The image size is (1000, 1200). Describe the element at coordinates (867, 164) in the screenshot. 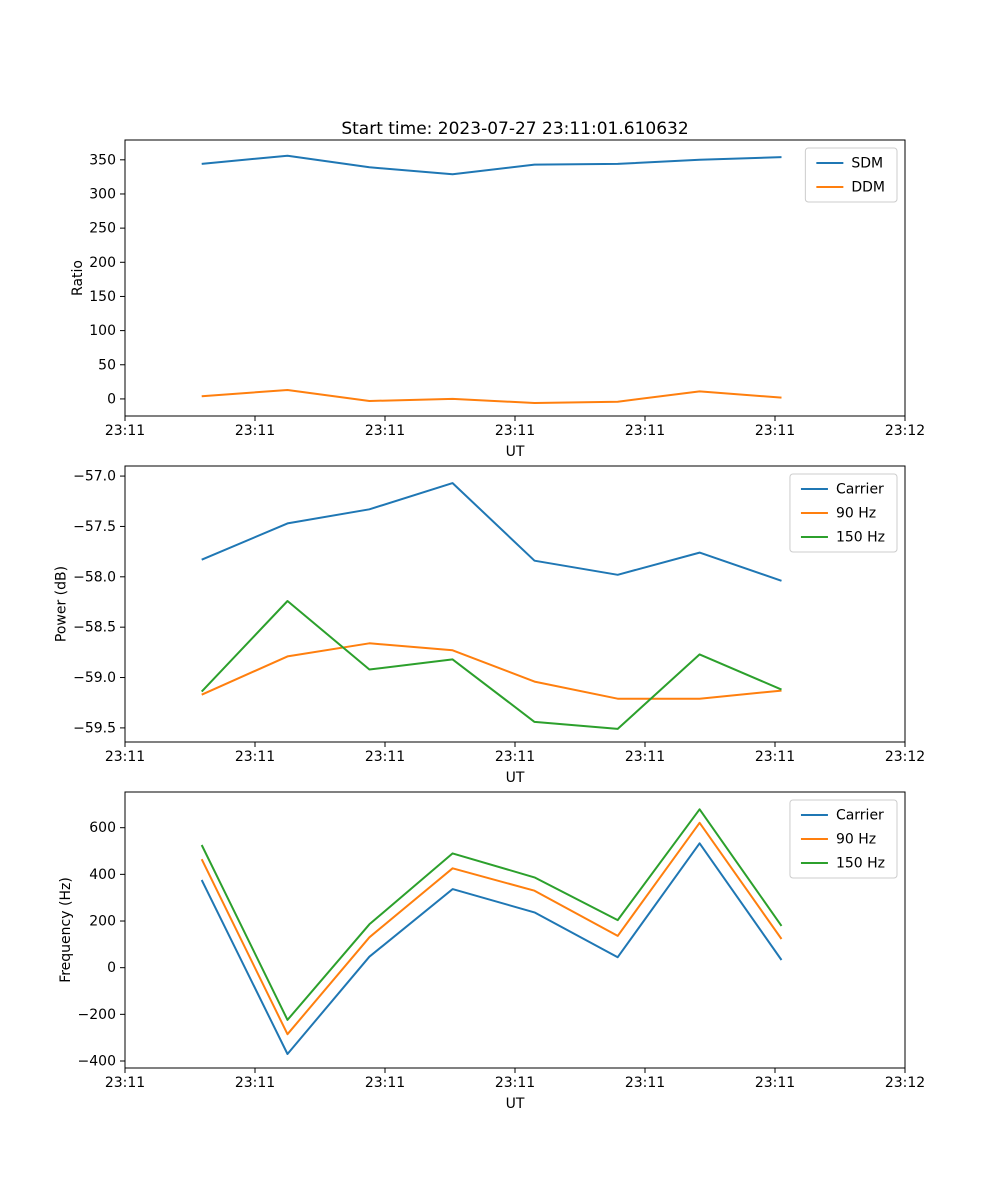

I see `legend-label-sdm: SDM` at that location.